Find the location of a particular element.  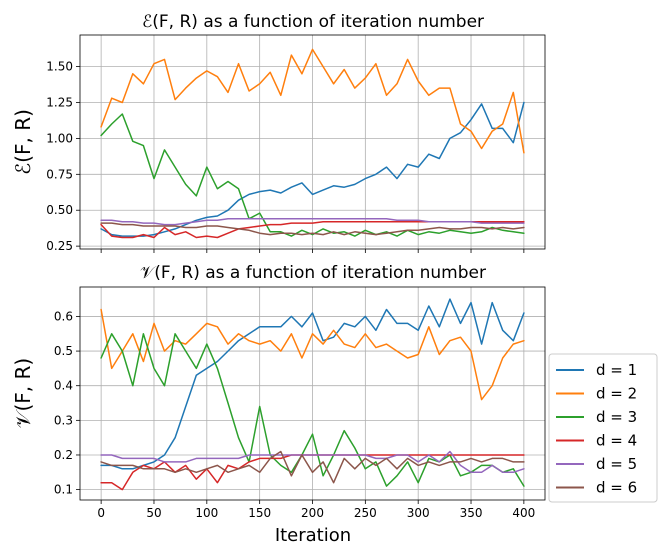

x-tick-label: 300 is located at coordinates (418, 513).